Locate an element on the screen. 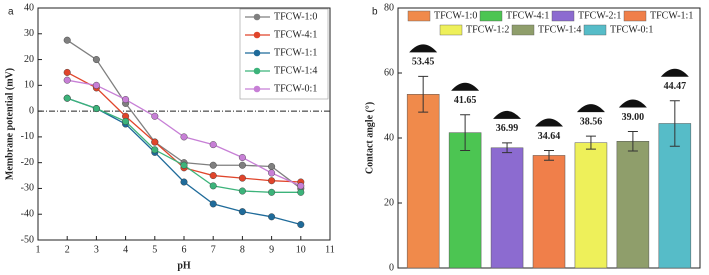  y-tick-label: -20 is located at coordinates (27, 162).